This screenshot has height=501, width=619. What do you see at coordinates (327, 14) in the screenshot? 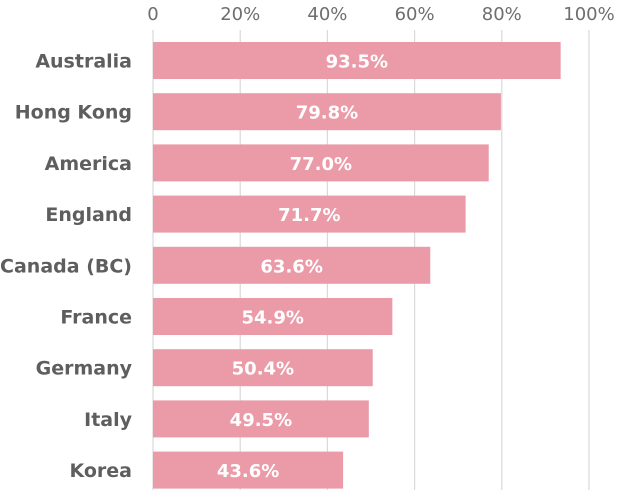
I see `x-tick-label: 40%` at bounding box center [327, 14].